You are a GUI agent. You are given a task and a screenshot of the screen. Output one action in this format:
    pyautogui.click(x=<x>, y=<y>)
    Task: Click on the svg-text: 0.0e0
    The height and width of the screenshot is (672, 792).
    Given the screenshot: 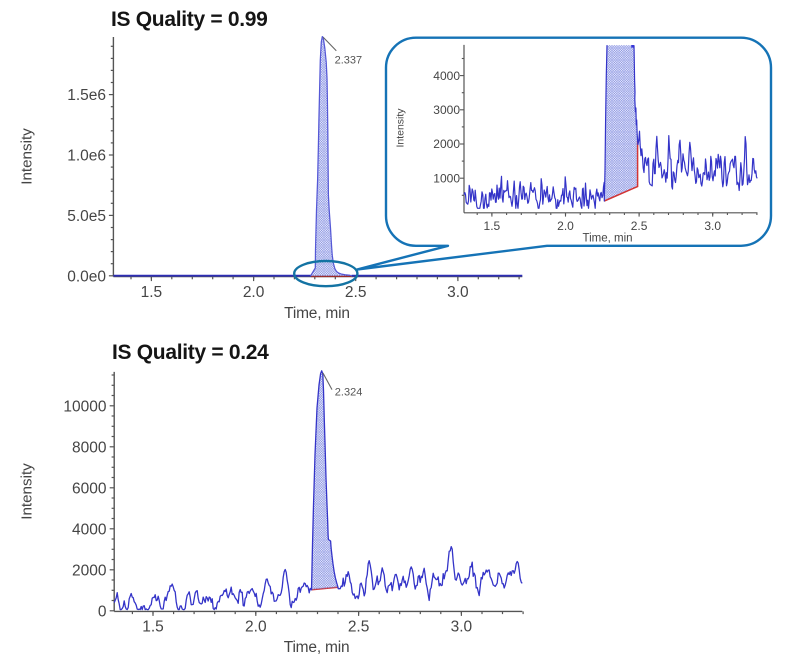 What is the action you would take?
    pyautogui.click(x=86, y=276)
    